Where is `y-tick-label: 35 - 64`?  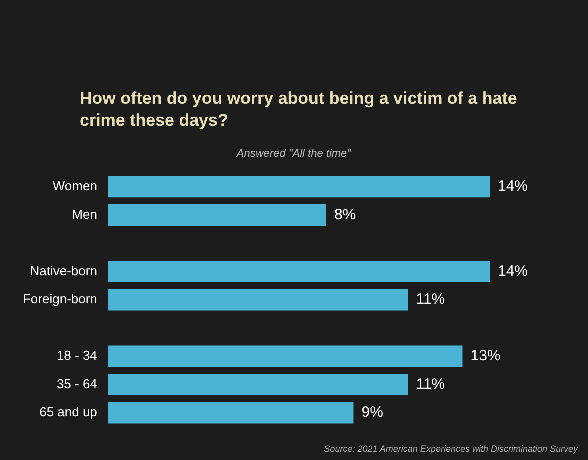
y-tick-label: 35 - 64 is located at coordinates (77, 384).